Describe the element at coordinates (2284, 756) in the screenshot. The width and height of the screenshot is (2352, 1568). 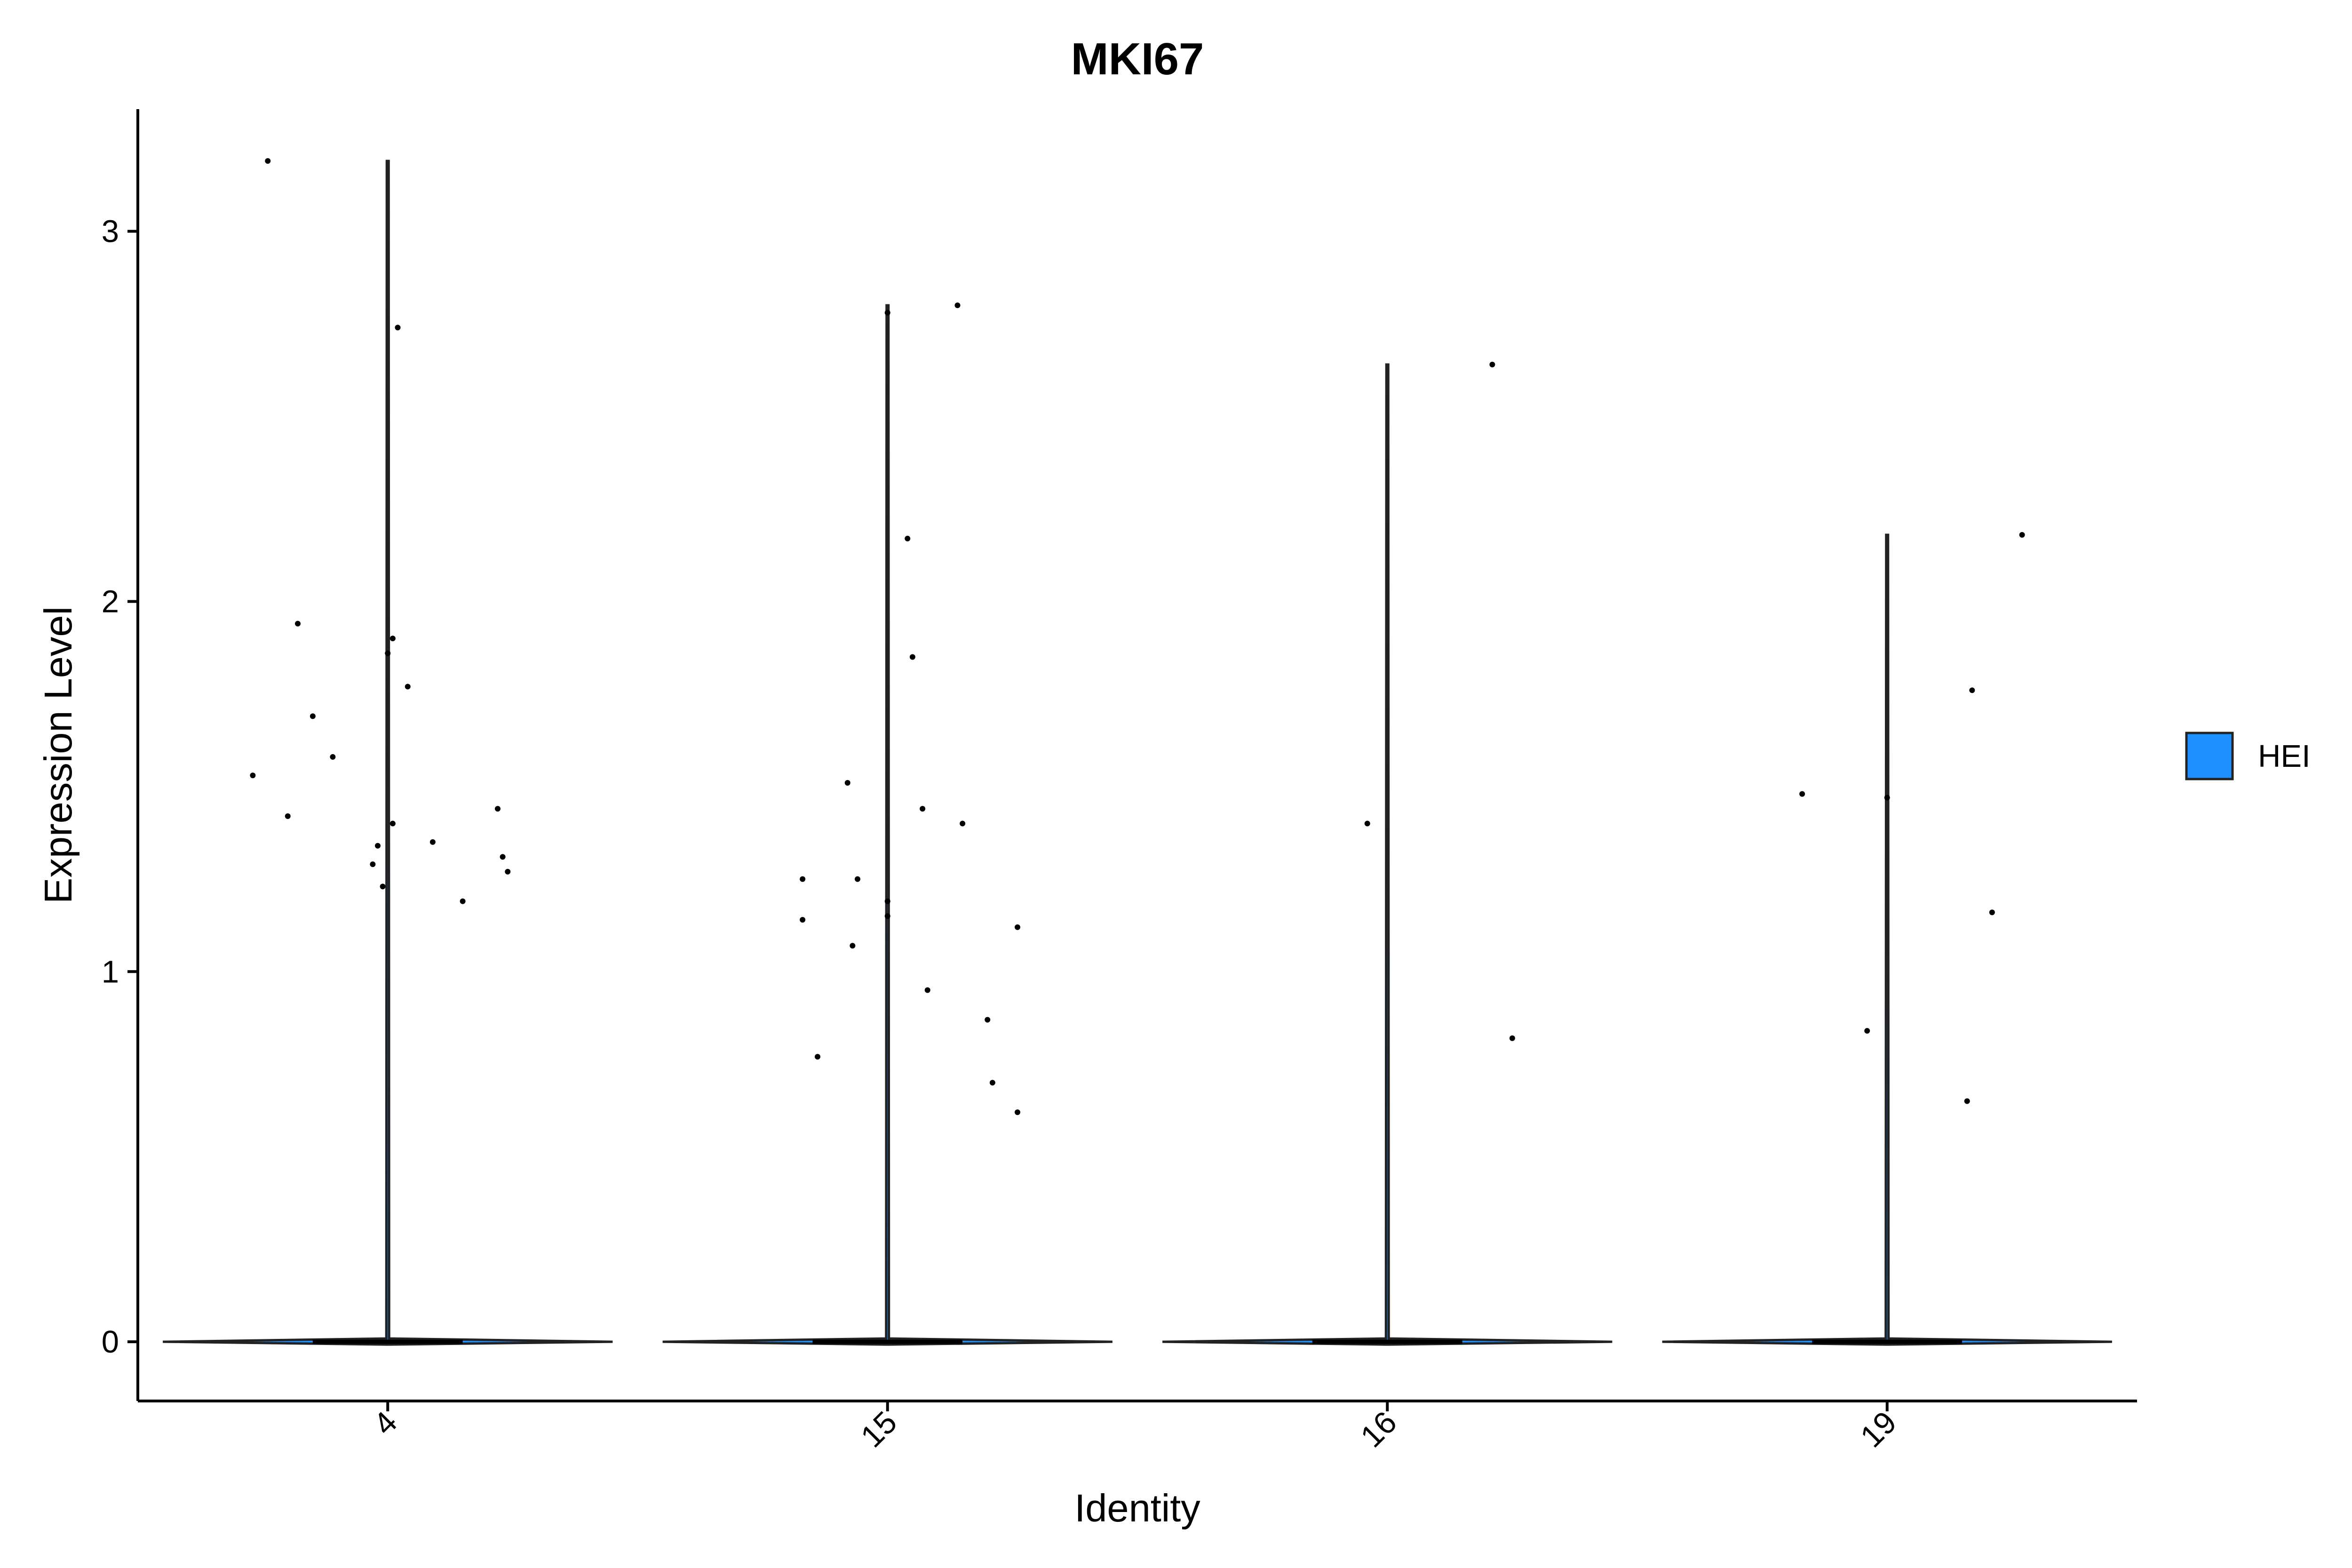
I see `legend-label-HEI: HEI` at that location.